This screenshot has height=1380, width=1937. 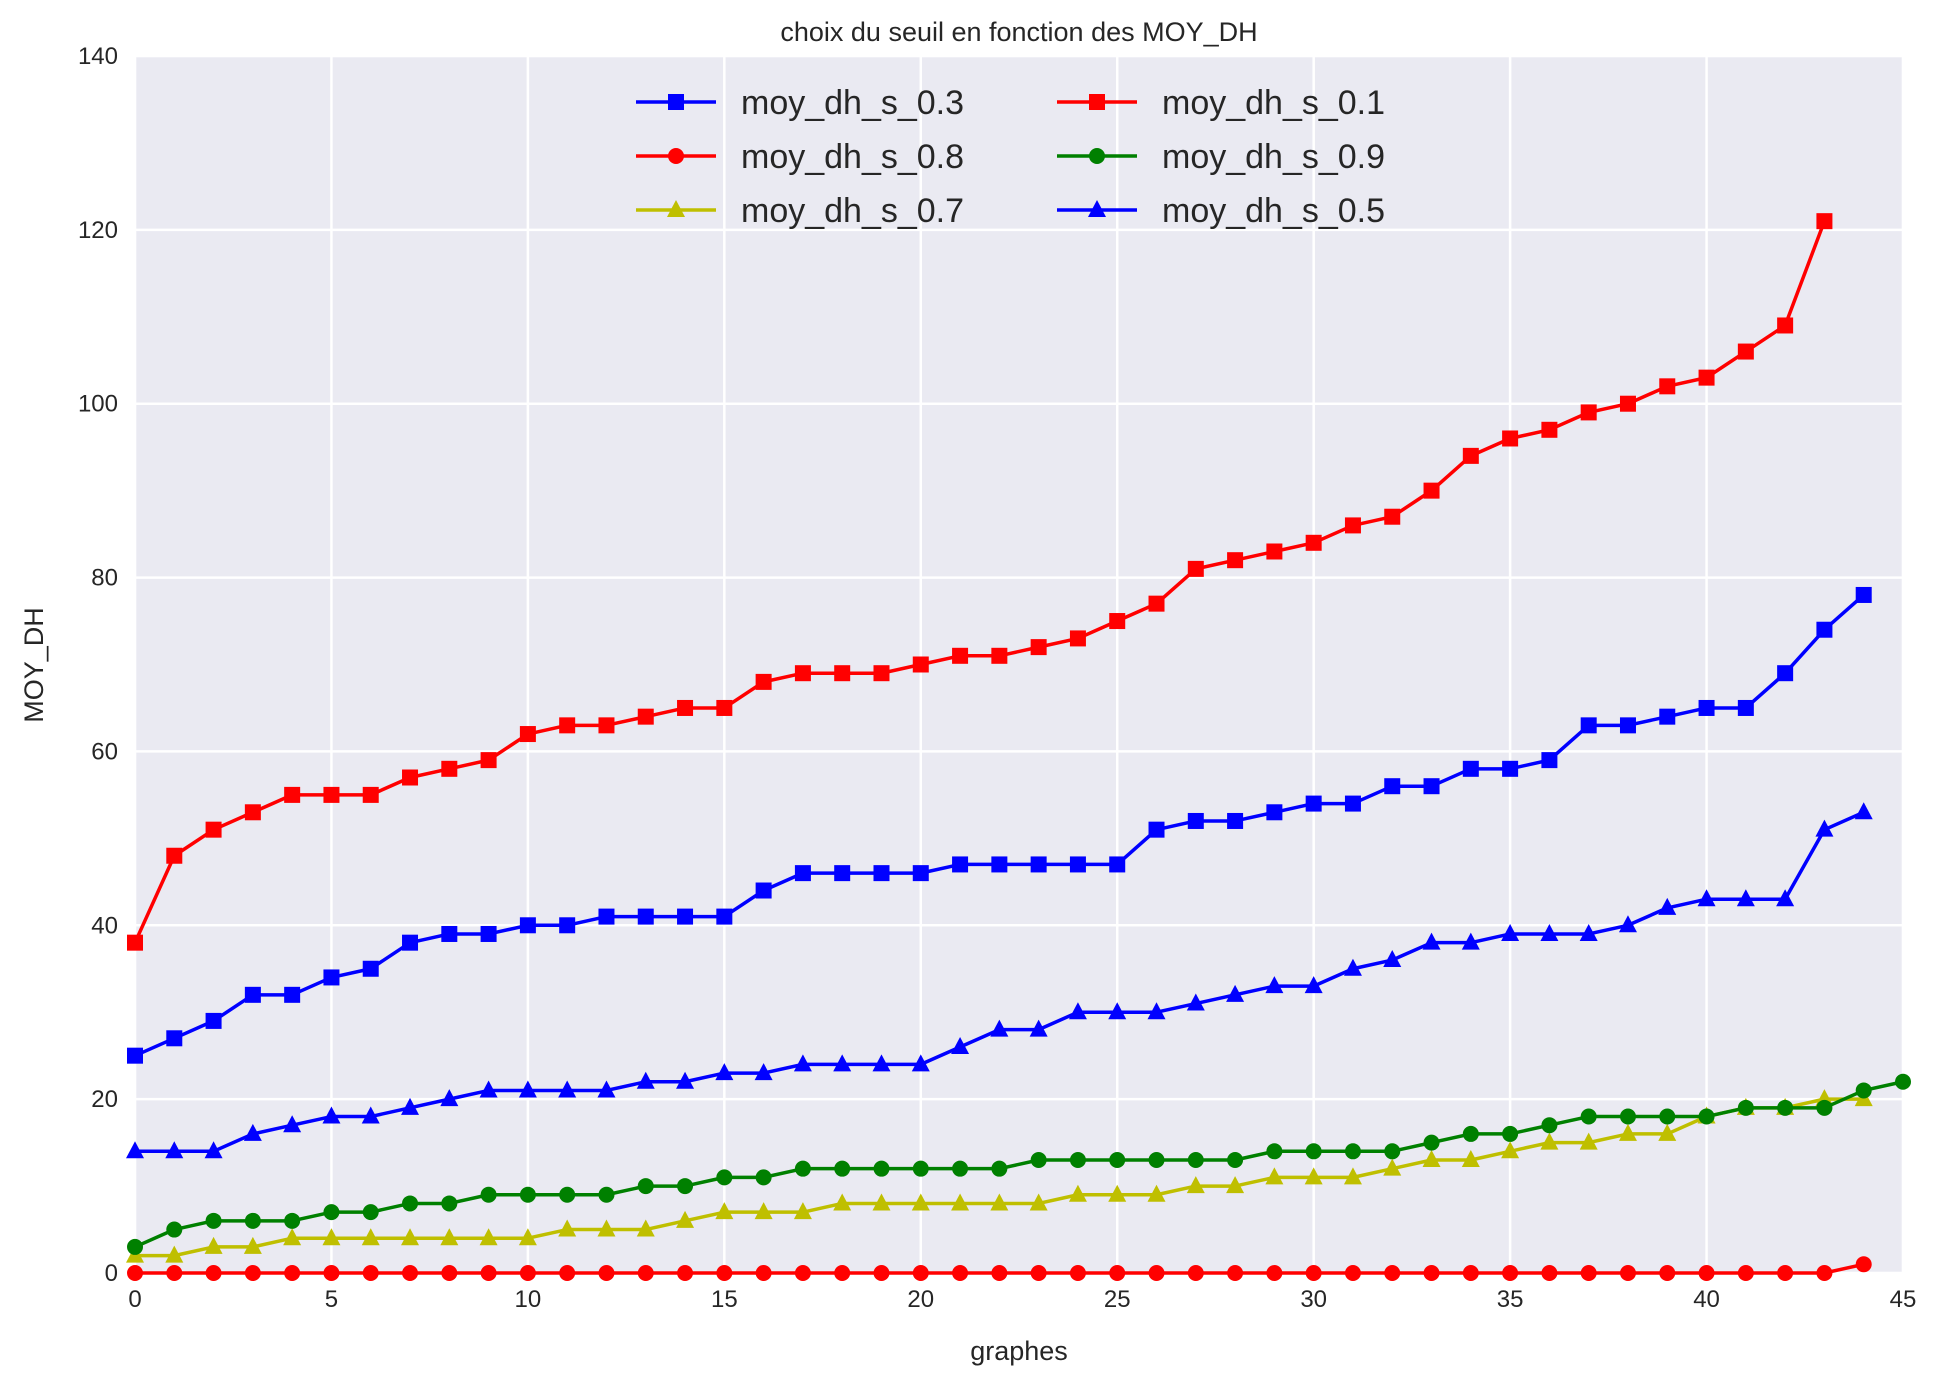 I want to click on y-tick-label: 40, so click(x=104, y=925).